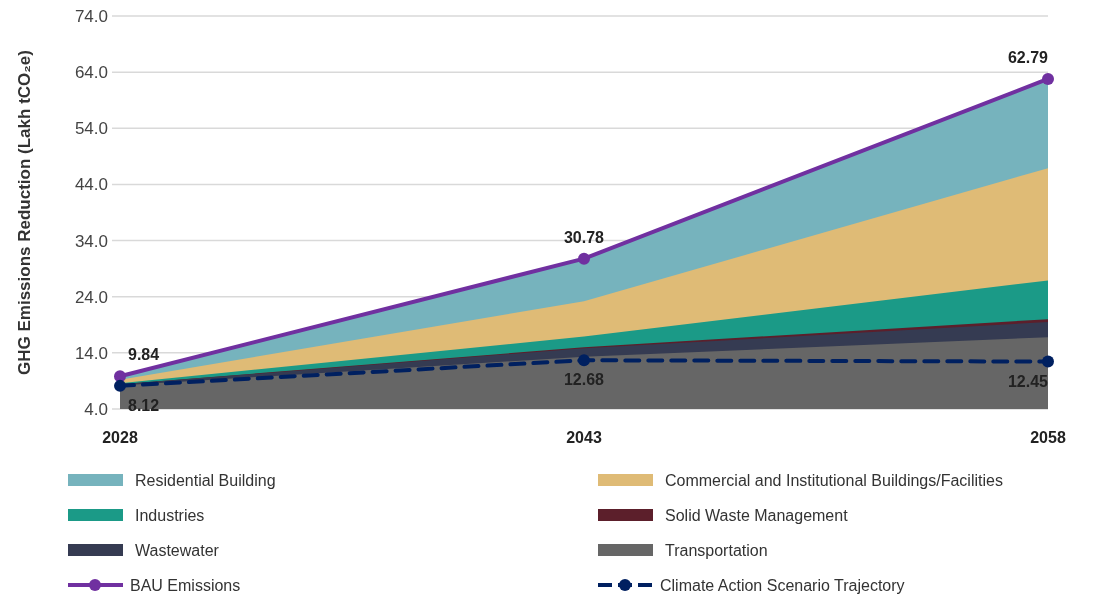  Describe the element at coordinates (584, 380) in the screenshot. I see `data-label: 12.68` at that location.